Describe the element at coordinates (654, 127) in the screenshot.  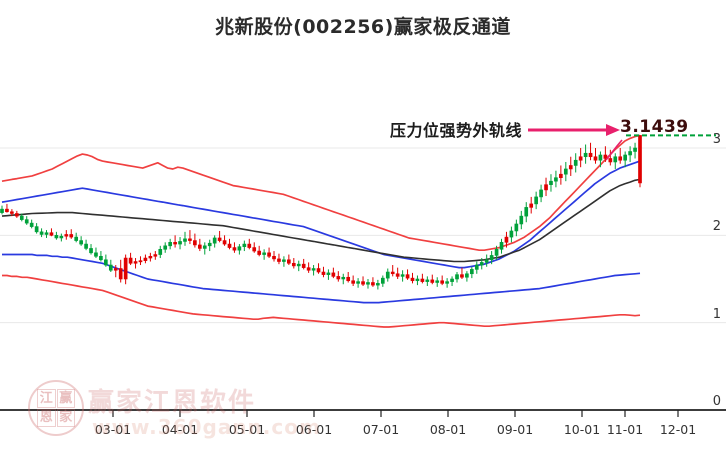
I see `annotation-value: 3.1439` at that location.